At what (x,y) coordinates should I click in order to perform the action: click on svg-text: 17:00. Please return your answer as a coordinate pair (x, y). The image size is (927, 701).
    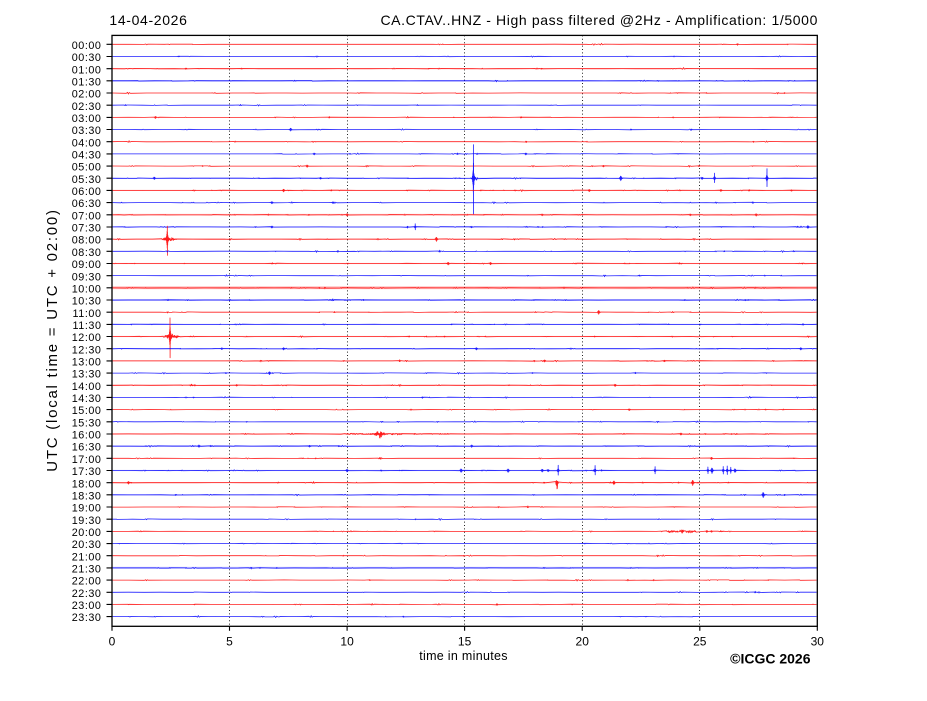
    Looking at the image, I should click on (87, 460).